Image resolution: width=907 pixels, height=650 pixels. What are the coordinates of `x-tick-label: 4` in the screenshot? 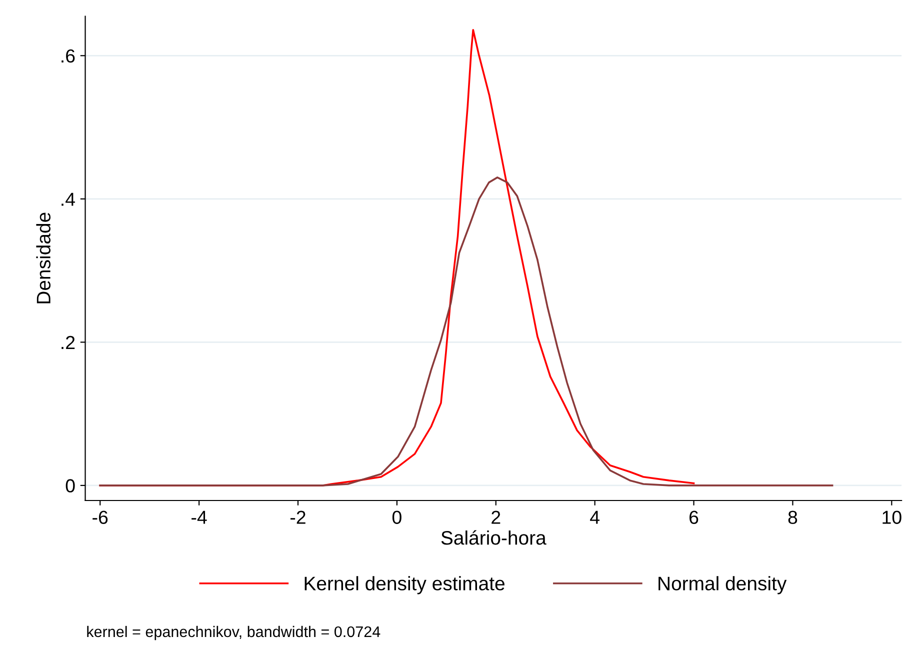 It's located at (595, 517).